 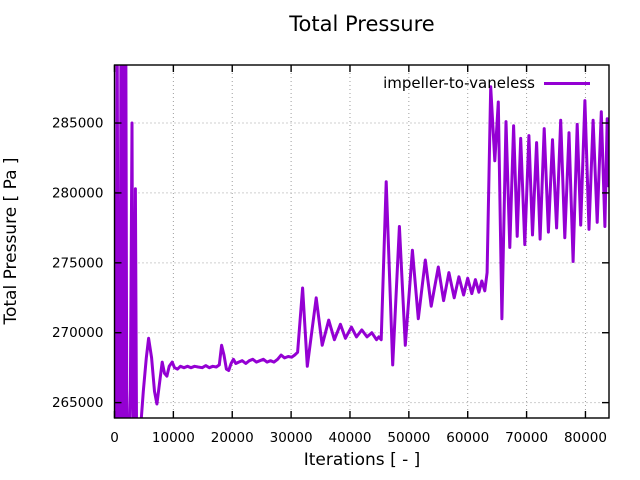 What do you see at coordinates (526, 438) in the screenshot?
I see `x-tick-label: 70000` at bounding box center [526, 438].